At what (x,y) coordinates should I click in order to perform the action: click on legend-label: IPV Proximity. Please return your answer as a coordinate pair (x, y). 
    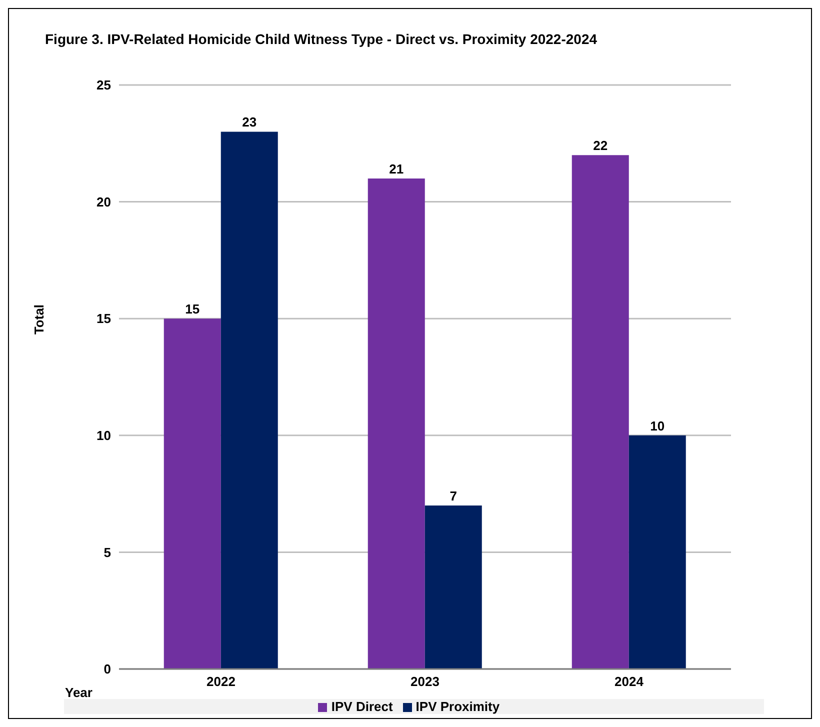
    Looking at the image, I should click on (458, 706).